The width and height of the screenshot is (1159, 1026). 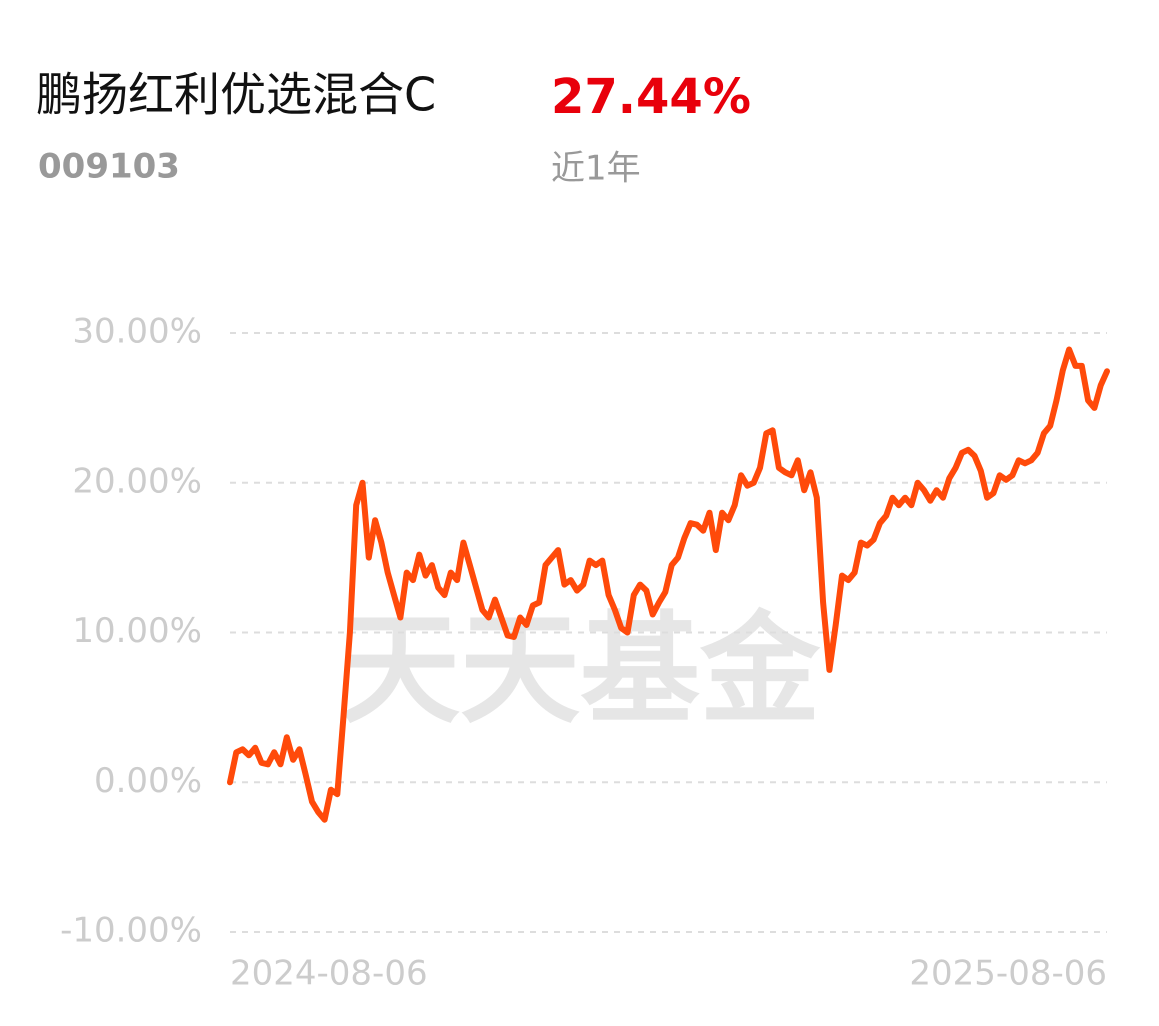 I want to click on fund-code: 009103, so click(x=109, y=167).